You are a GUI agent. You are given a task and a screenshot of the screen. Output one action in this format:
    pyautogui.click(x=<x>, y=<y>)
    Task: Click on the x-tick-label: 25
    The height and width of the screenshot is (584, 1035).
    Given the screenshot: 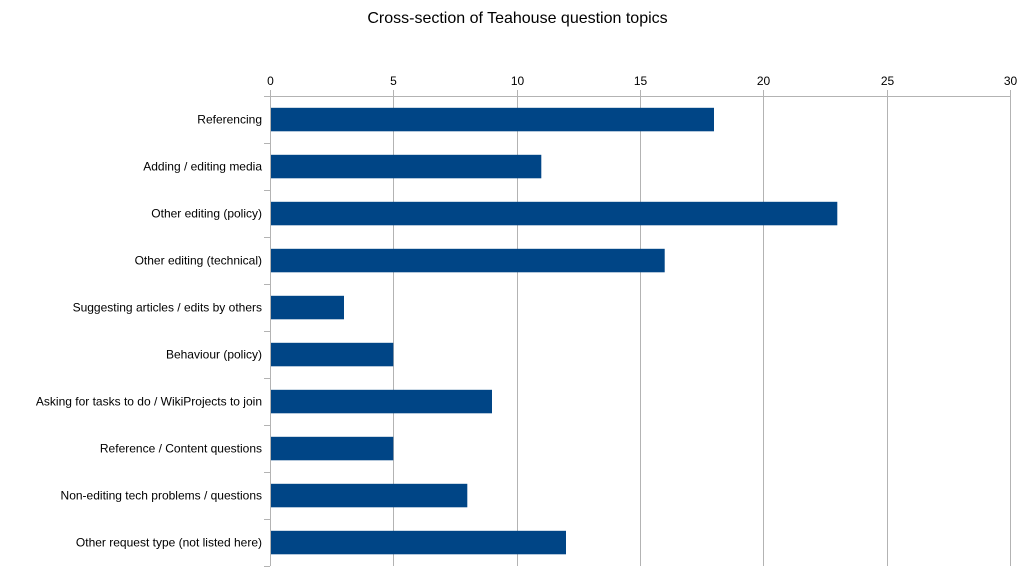 What is the action you would take?
    pyautogui.click(x=888, y=81)
    